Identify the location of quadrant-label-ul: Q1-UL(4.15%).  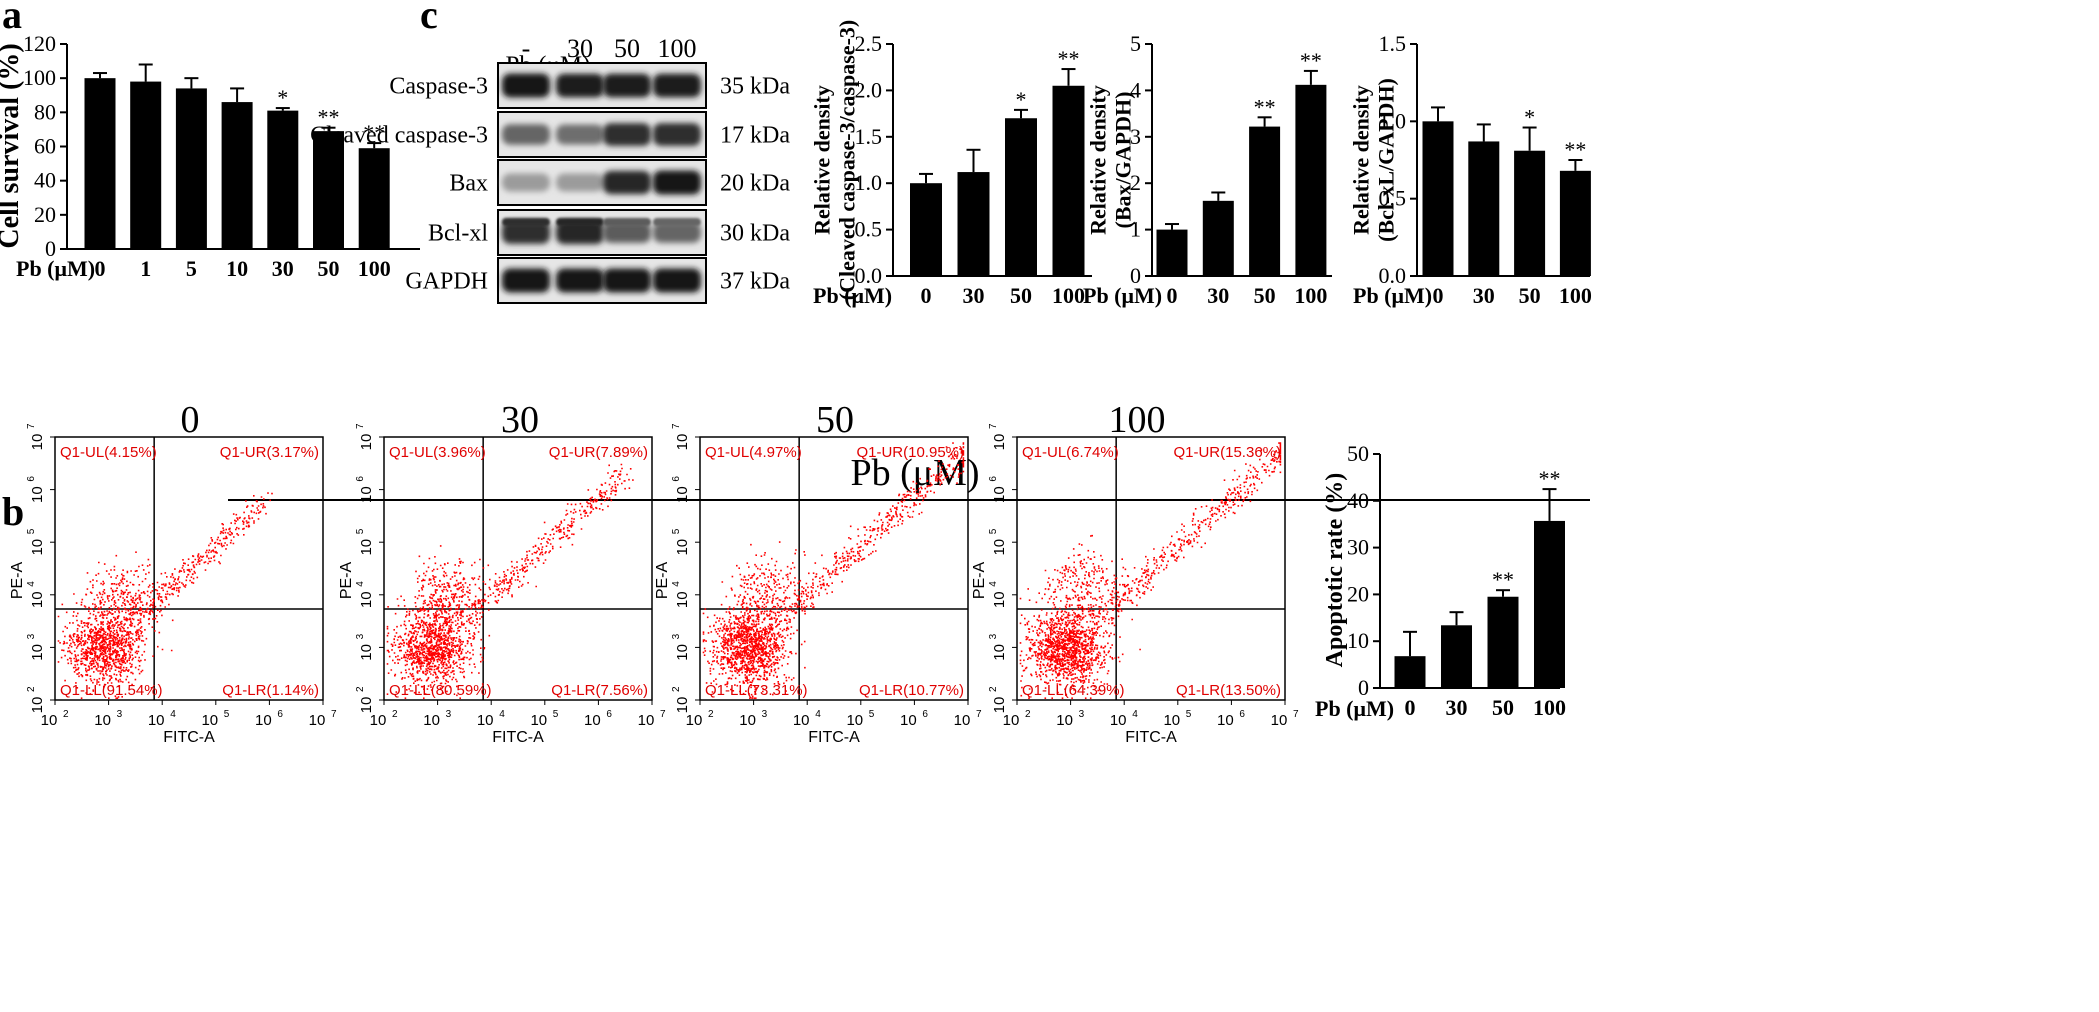
(108, 452).